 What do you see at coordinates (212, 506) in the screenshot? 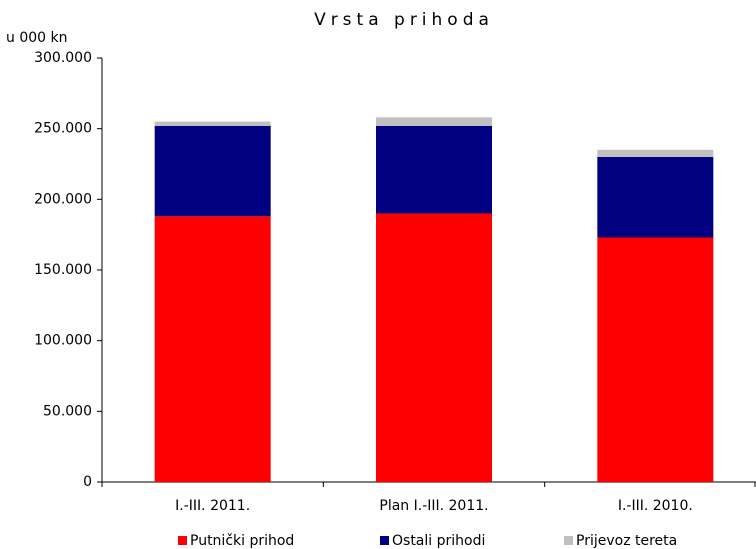
I see `x-tick-label: I.-III. 2011.` at bounding box center [212, 506].